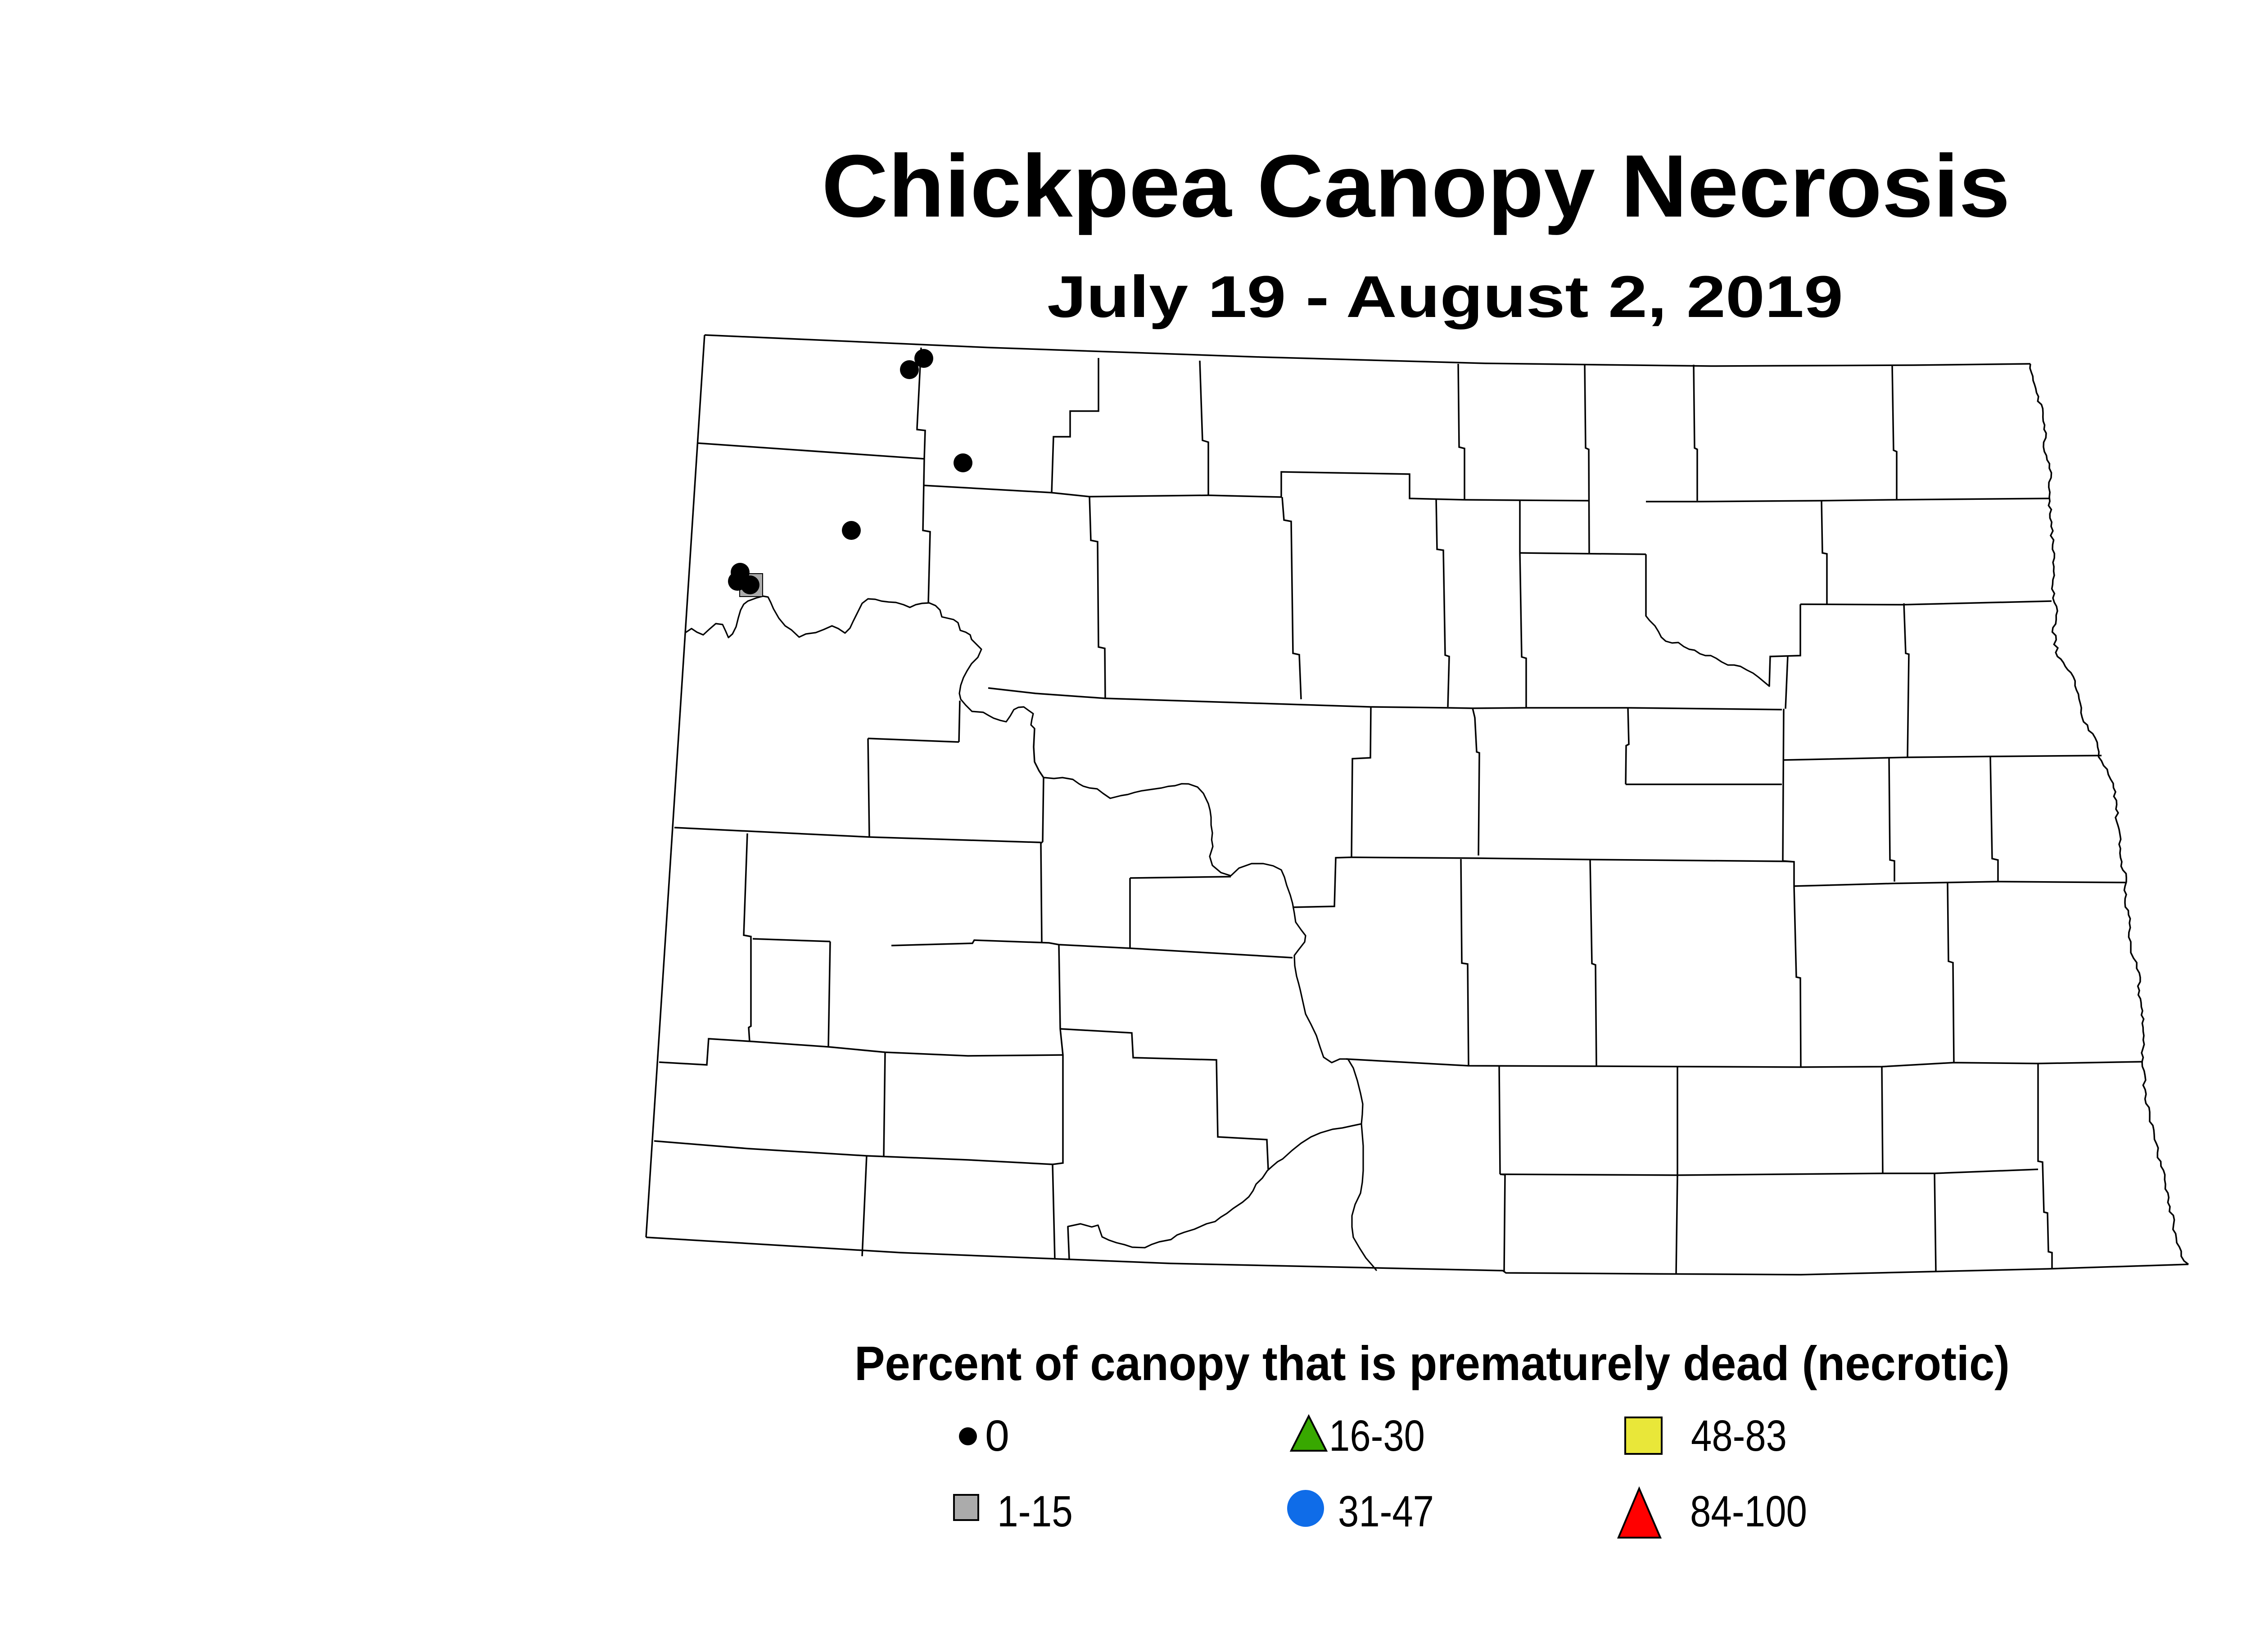  What do you see at coordinates (1035, 1512) in the screenshot?
I see `svg-text: 1-15` at bounding box center [1035, 1512].